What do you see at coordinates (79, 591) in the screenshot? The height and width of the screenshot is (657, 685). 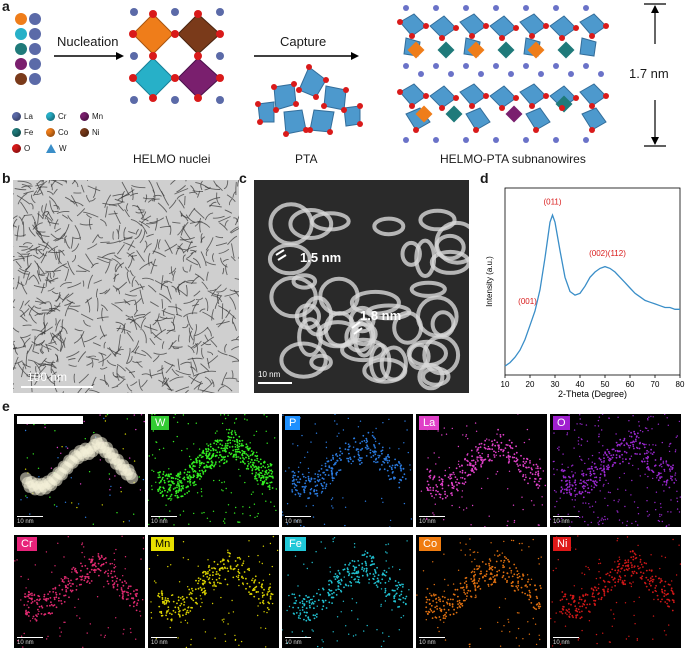 I see `eds-map-cr: Cr 10 nm` at bounding box center [79, 591].